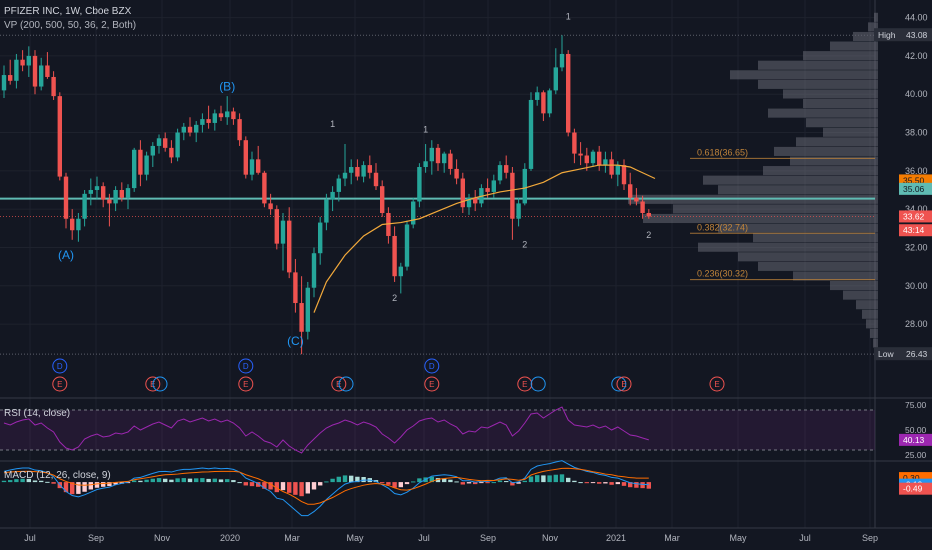 The height and width of the screenshot is (550, 932). Describe the element at coordinates (916, 18) in the screenshot. I see `price-axis-tick: 44.00` at that location.